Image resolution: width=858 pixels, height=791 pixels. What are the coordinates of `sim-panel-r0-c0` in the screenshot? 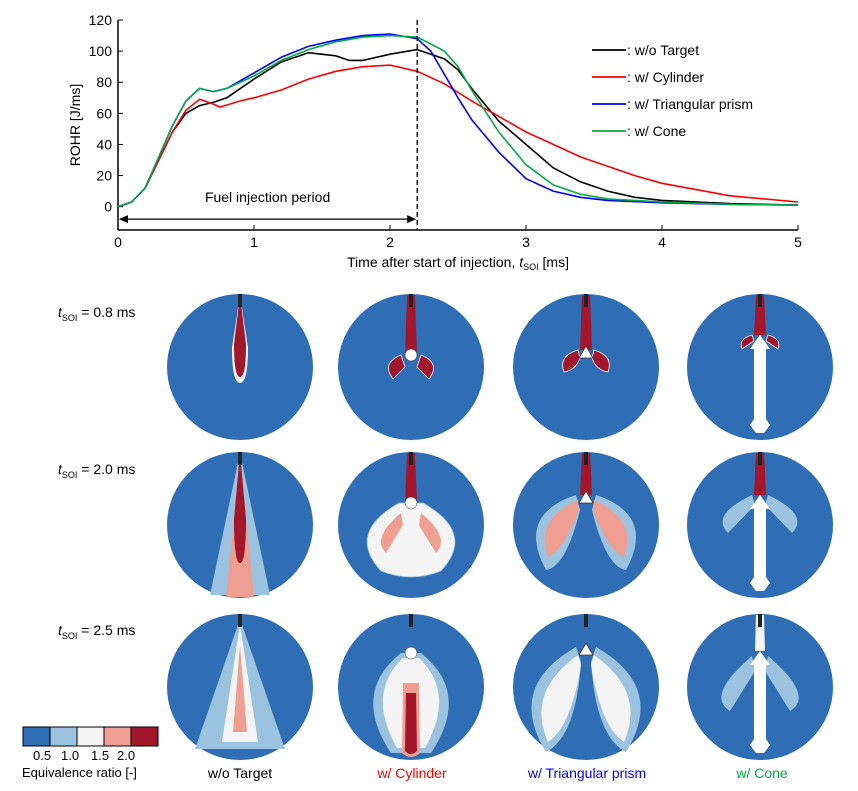 It's located at (240, 367).